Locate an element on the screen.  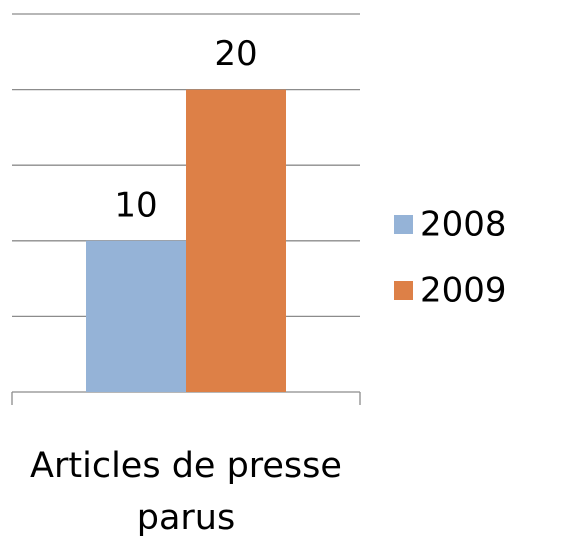
x-tick-label: Articles de presse parus is located at coordinates (186, 492).